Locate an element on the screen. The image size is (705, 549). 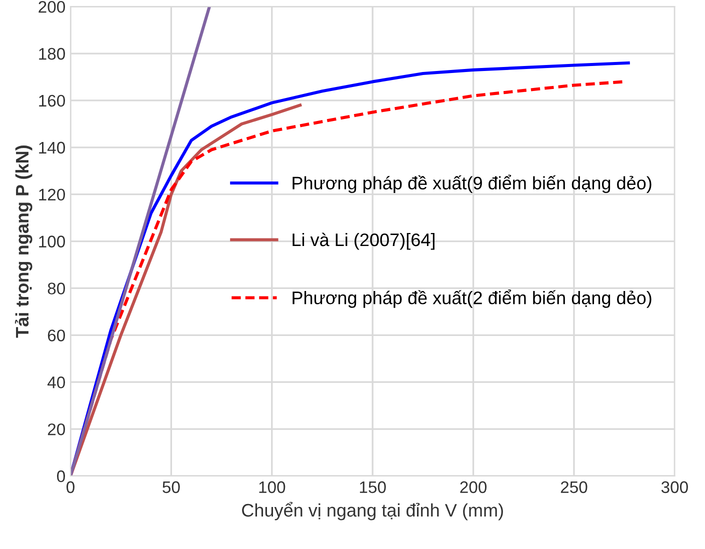
y-tick-label: 160 is located at coordinates (52, 100).